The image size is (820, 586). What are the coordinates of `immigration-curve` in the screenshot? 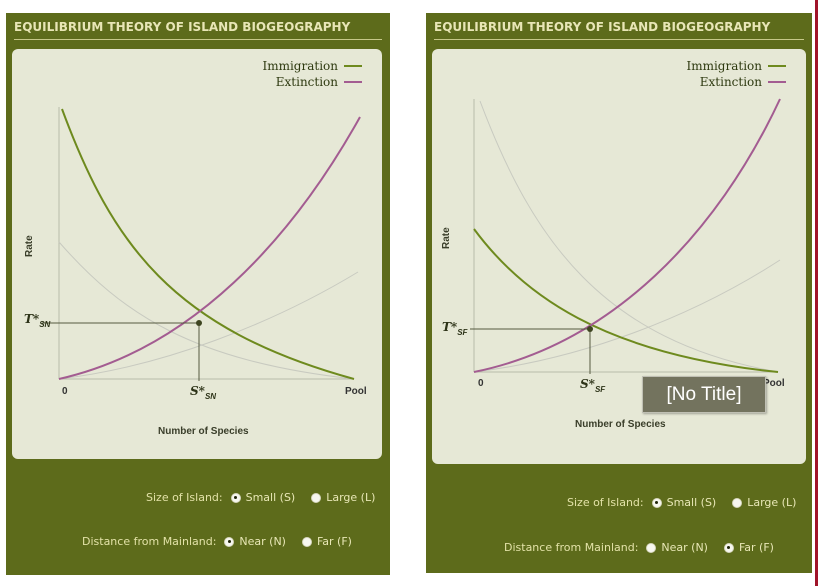 It's located at (626, 300).